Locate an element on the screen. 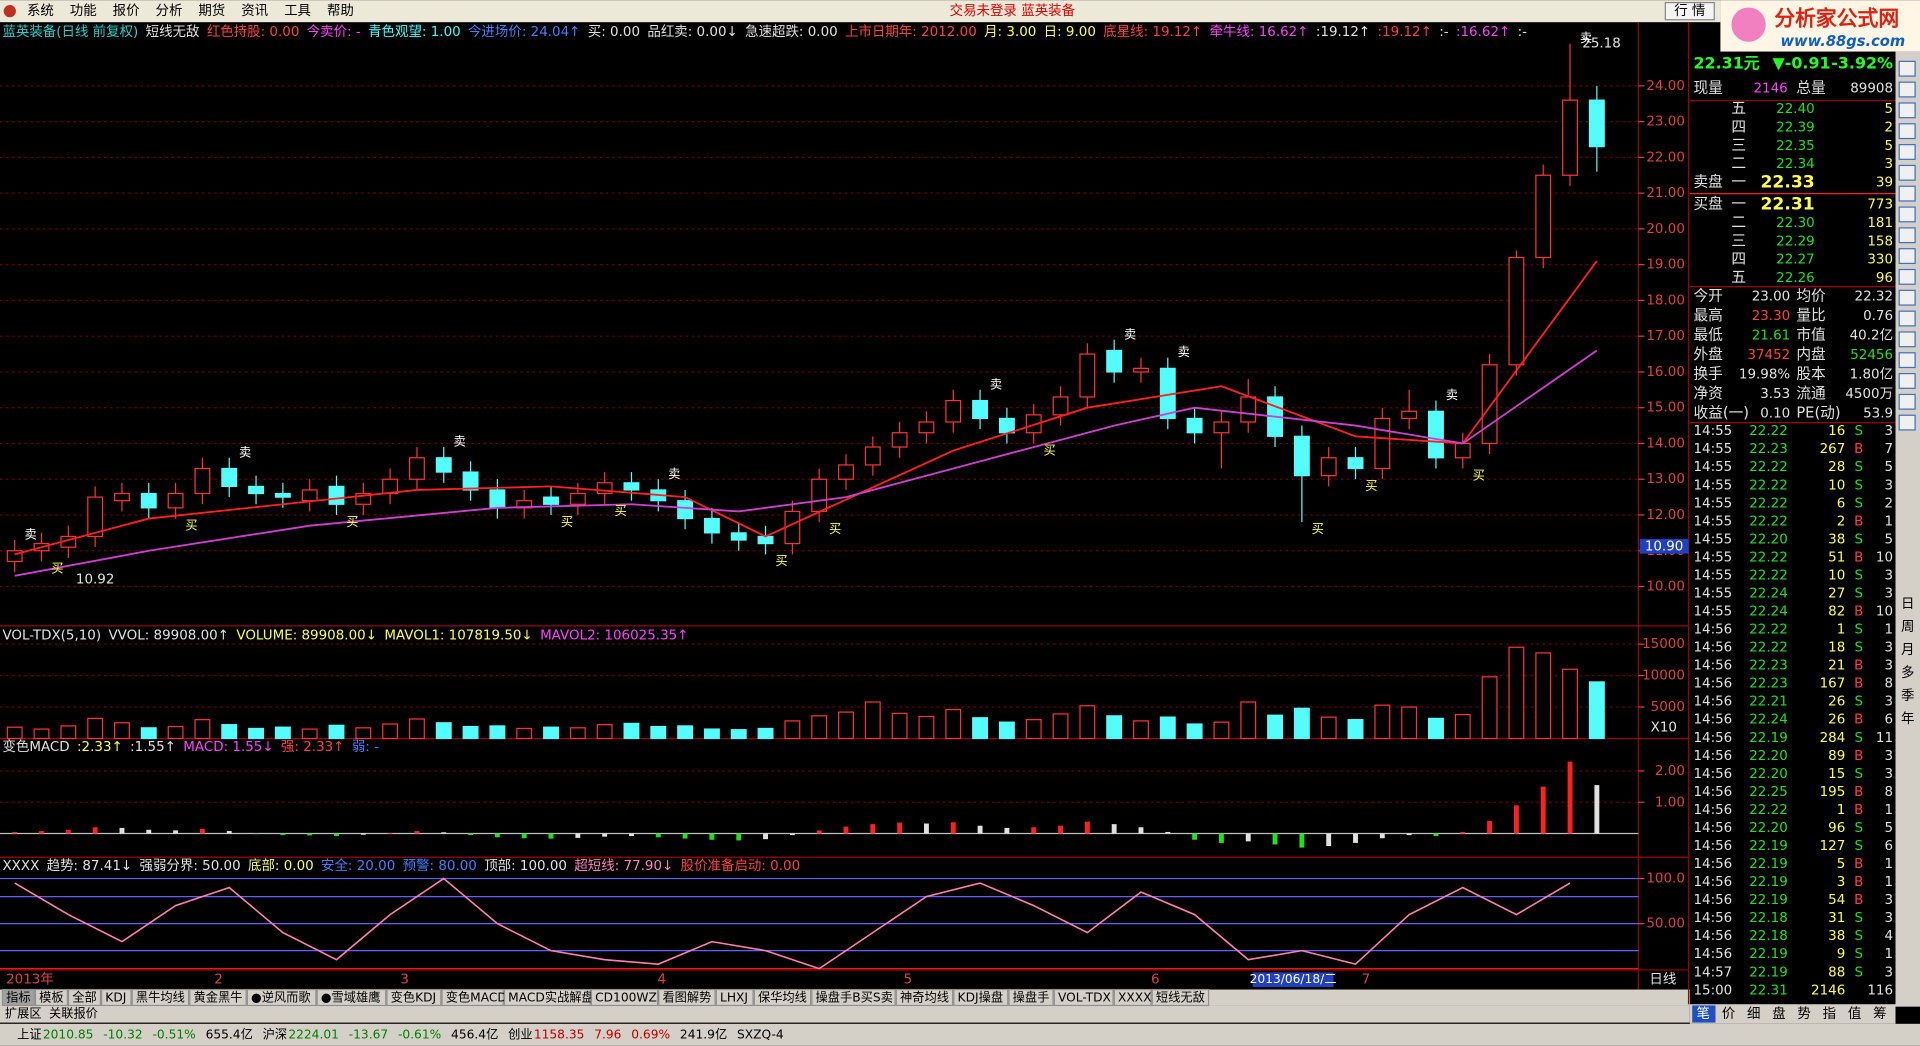 The image size is (1920, 1046). indicator-tab-label: ●雪域雄鹰 is located at coordinates (351, 997).